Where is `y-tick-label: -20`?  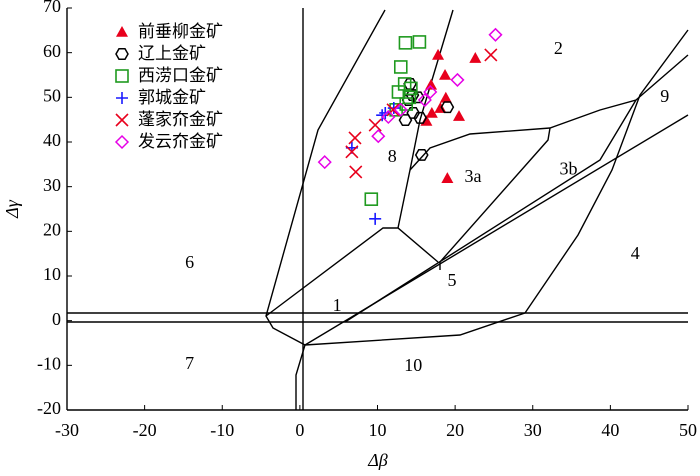 y-tick-label: -20 is located at coordinates (49, 408).